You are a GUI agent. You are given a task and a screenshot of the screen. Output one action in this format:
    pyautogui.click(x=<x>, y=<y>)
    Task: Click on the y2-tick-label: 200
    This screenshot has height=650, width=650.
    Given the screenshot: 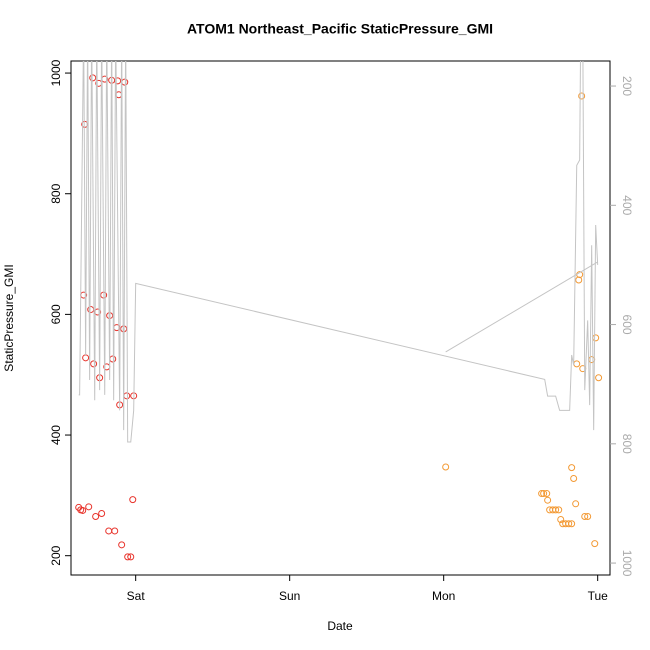 What is the action you would take?
    pyautogui.click(x=627, y=86)
    